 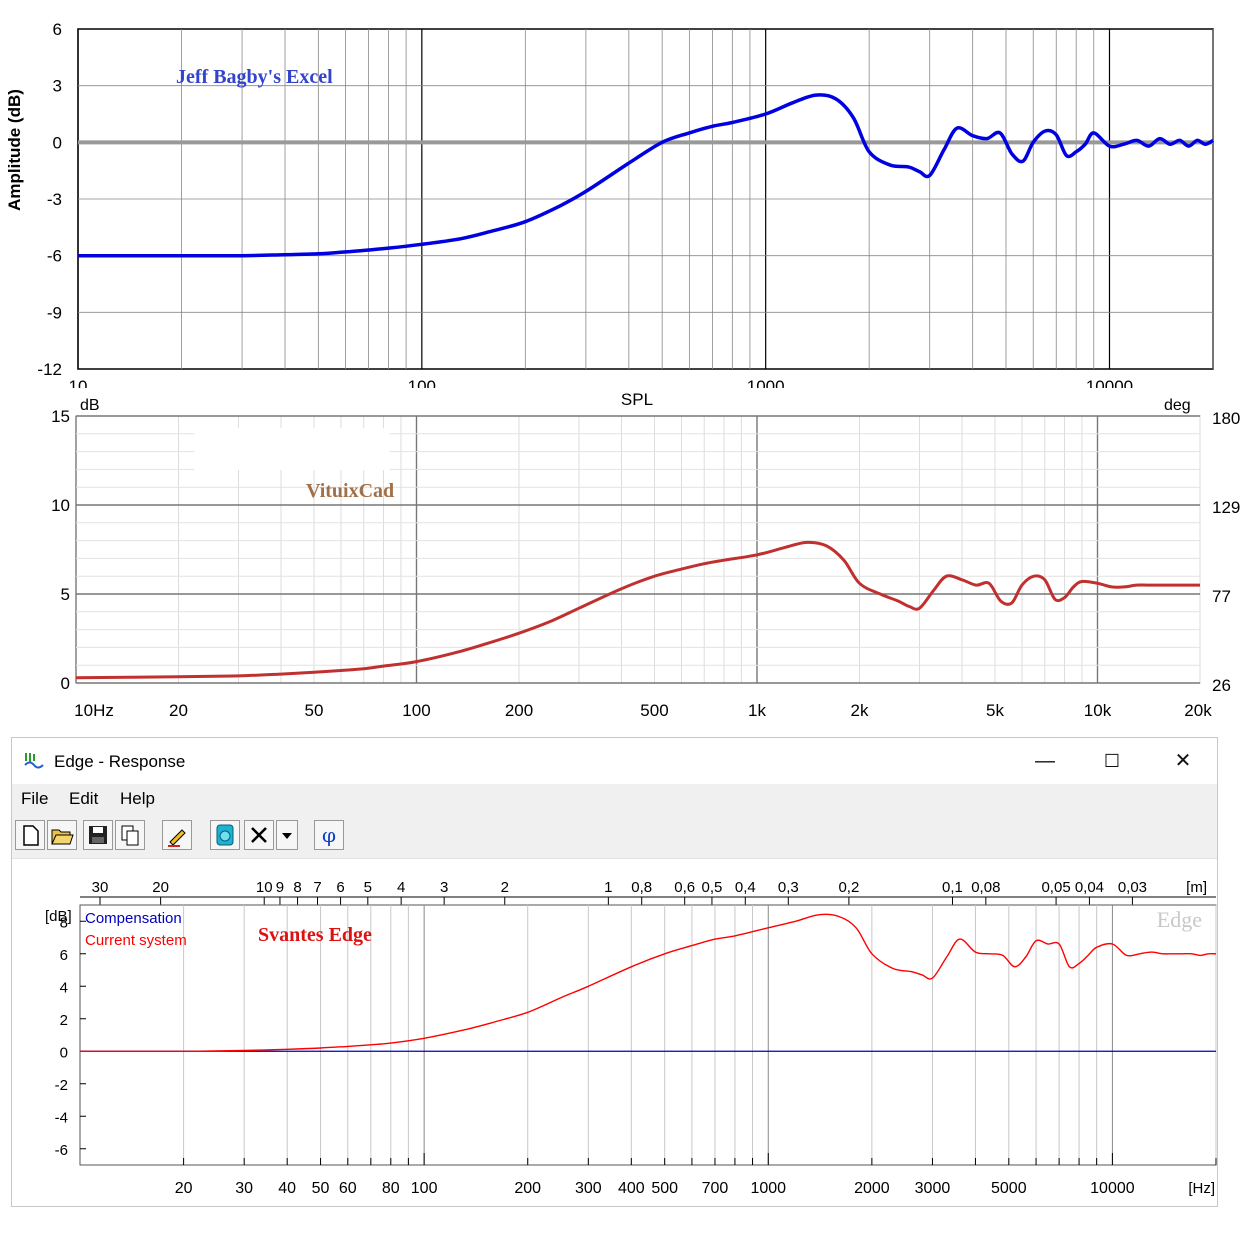 What do you see at coordinates (631, 1188) in the screenshot?
I see `edge-x-tick-label: 400` at bounding box center [631, 1188].